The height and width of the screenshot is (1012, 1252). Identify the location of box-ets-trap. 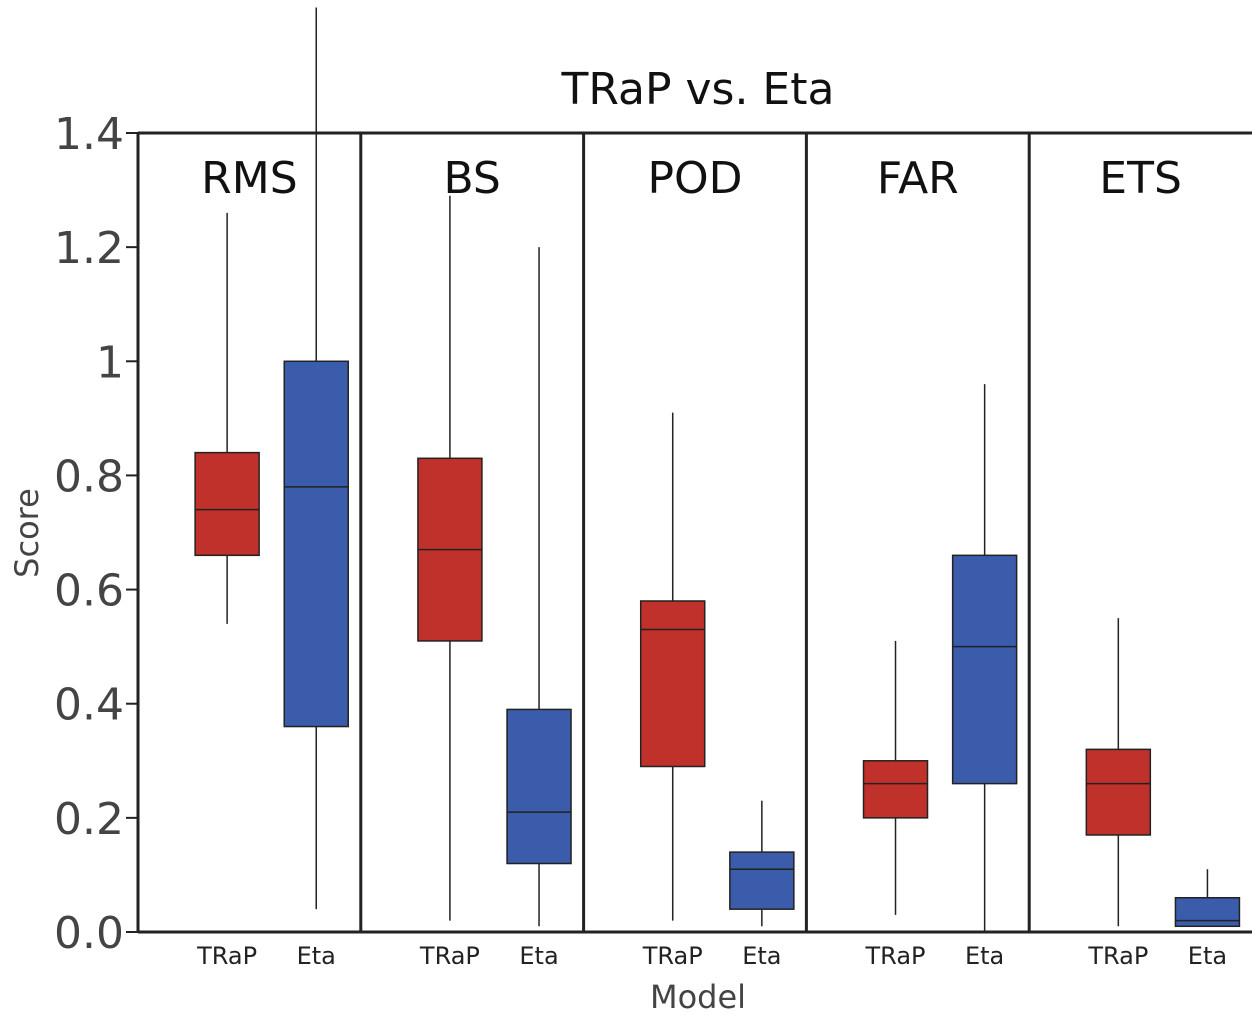
(1118, 792).